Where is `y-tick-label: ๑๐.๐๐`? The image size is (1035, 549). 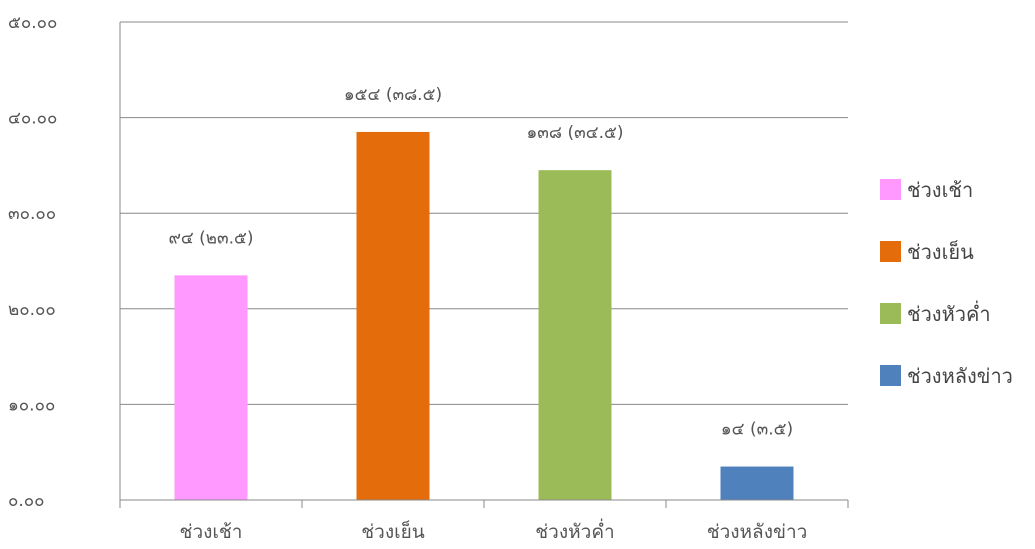
y-tick-label: ๑๐.๐๐ is located at coordinates (31, 405).